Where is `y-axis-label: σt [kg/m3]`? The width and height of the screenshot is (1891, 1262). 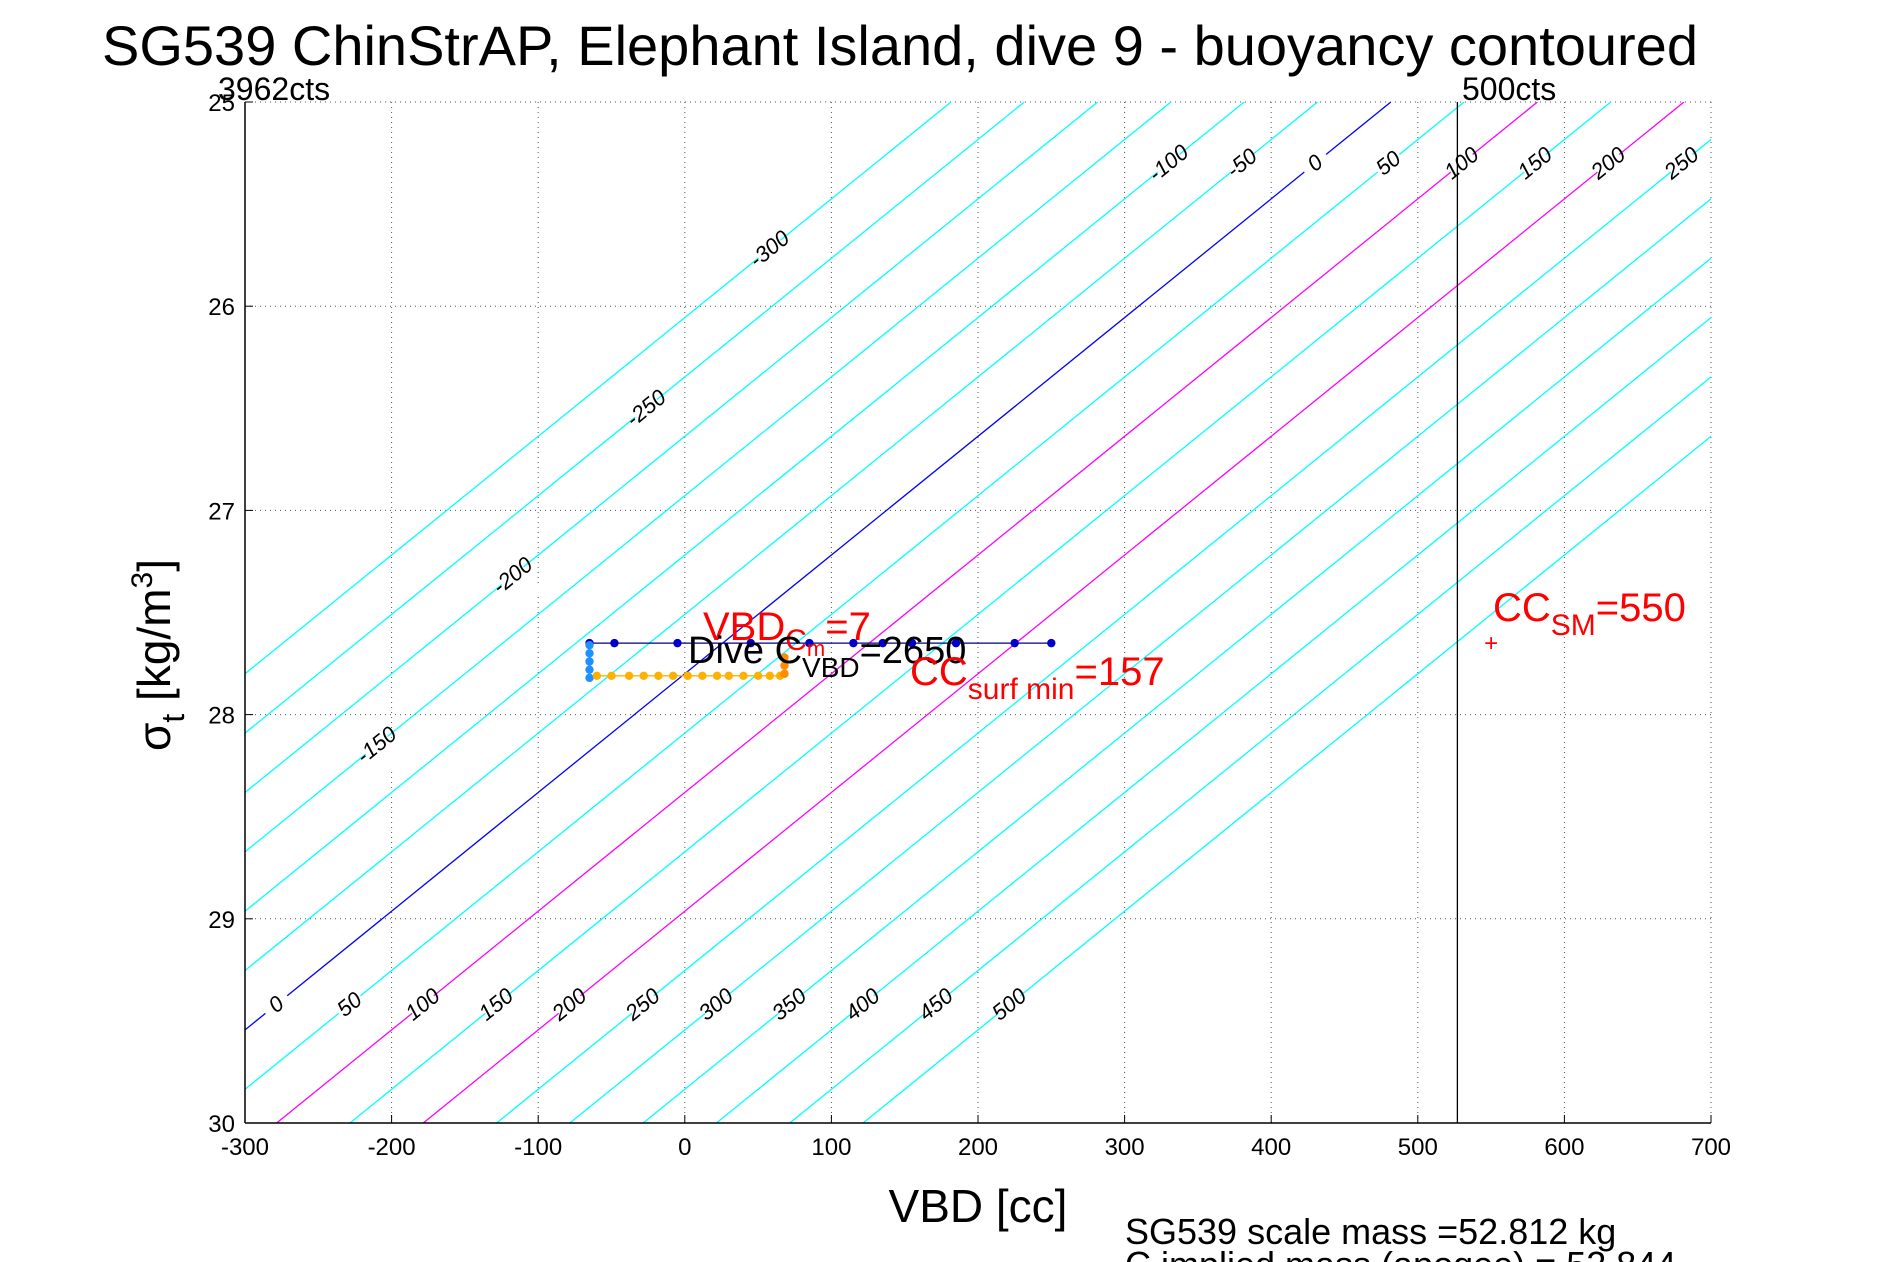 y-axis-label: σt [kg/m3] is located at coordinates (158, 655).